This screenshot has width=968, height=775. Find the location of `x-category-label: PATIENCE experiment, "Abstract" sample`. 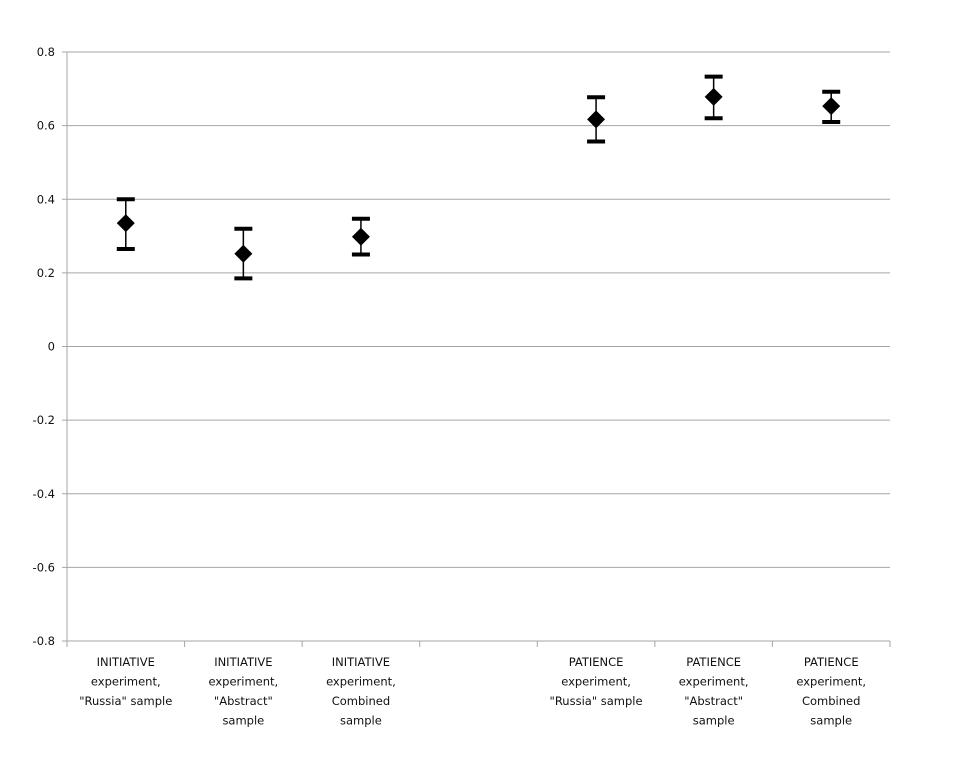

x-category-label: PATIENCE experiment, "Abstract" sample is located at coordinates (714, 691).